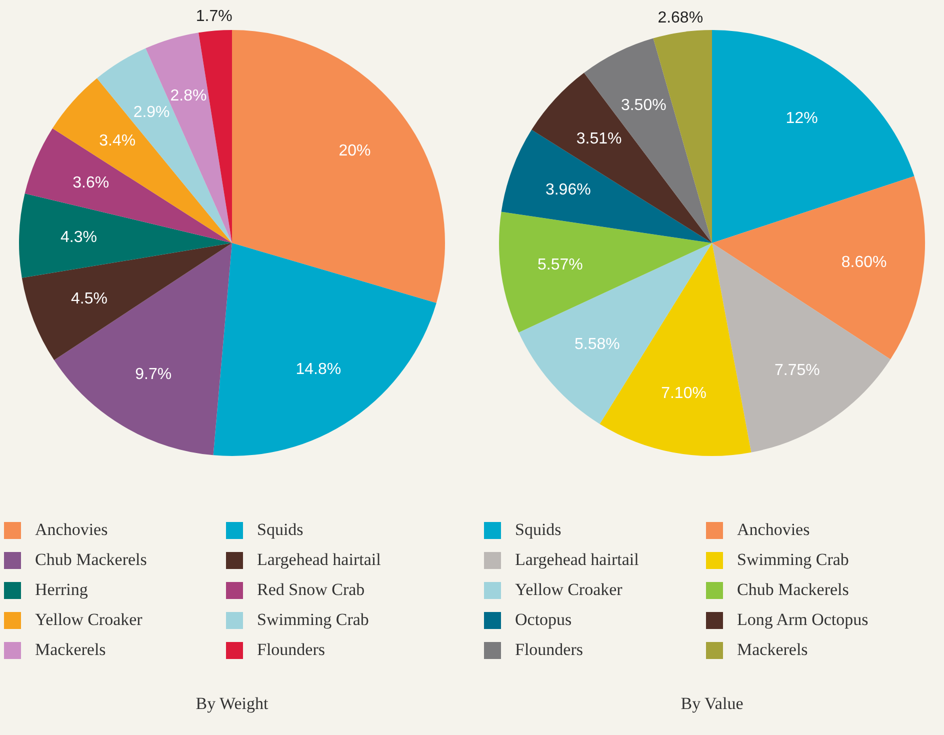 The height and width of the screenshot is (735, 944). What do you see at coordinates (117, 141) in the screenshot?
I see `data-label: 3.4%` at bounding box center [117, 141].